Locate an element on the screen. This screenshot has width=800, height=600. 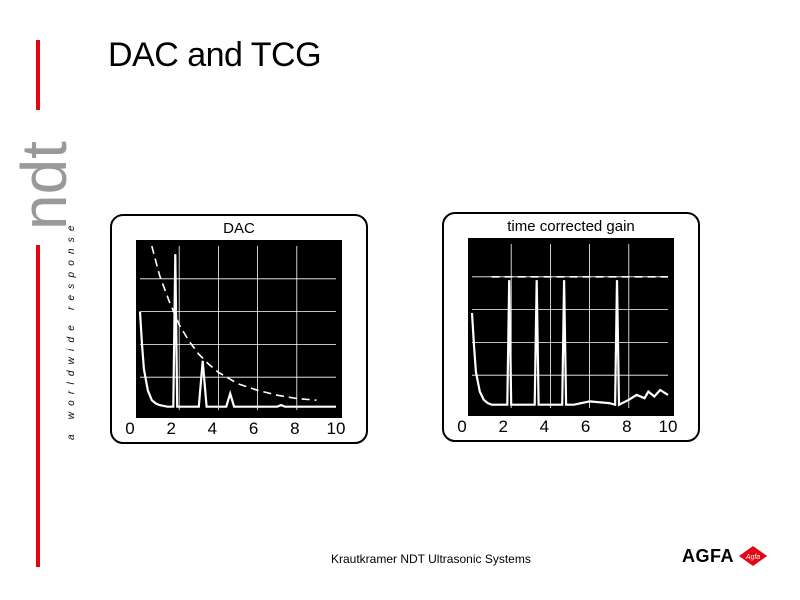
dac-chart-panel: DAC 0 2 4 6 8 10 is located at coordinates (239, 329).